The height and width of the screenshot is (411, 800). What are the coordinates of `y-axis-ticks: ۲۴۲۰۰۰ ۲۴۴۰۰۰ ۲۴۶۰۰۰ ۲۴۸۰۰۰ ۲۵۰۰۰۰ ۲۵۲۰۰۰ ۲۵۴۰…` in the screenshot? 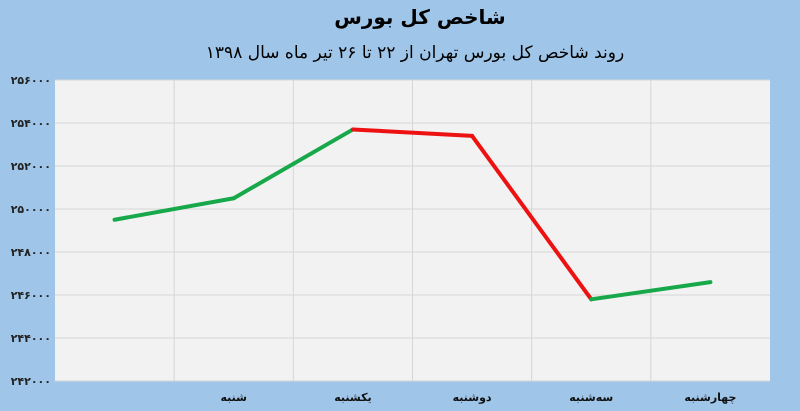 It's located at (31, 231).